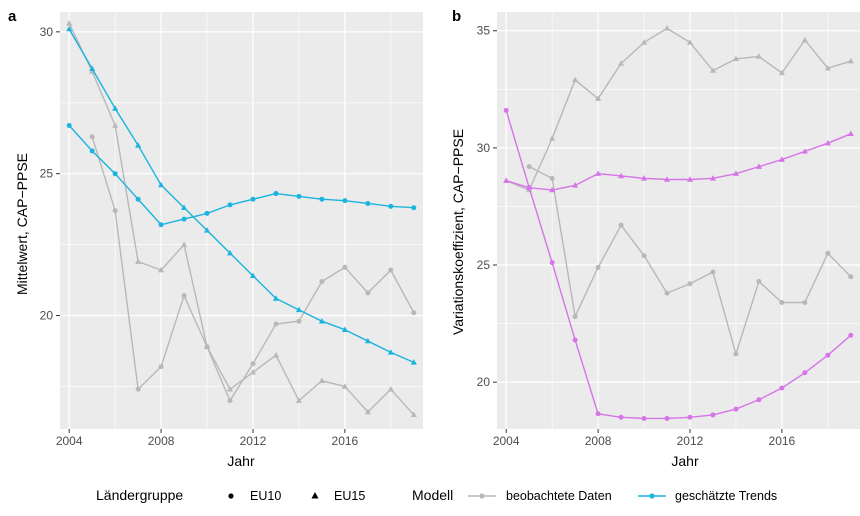  Describe the element at coordinates (484, 382) in the screenshot. I see `panel-b-tick-label-y: 20` at that location.